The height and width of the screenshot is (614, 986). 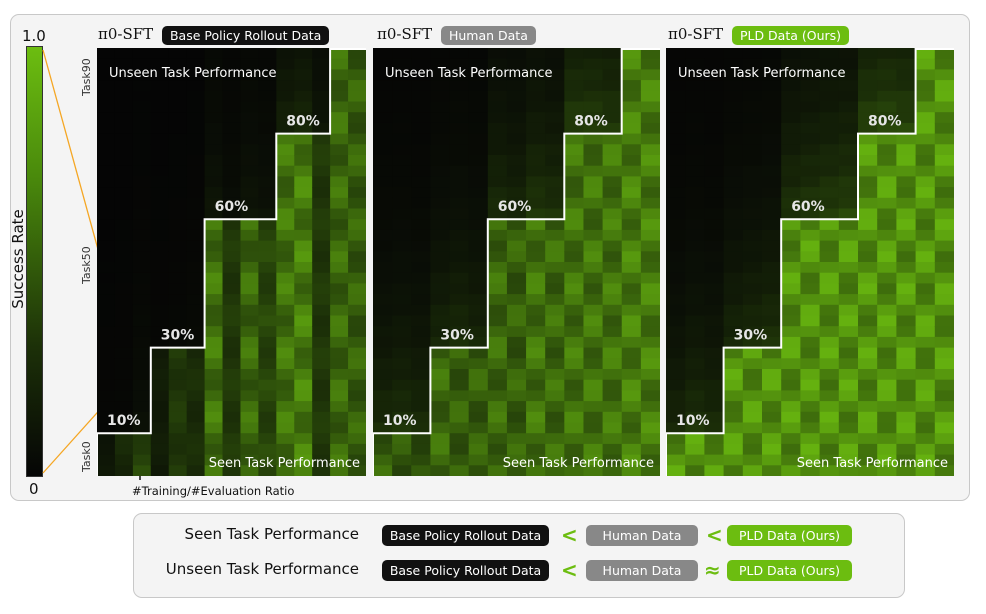 I want to click on colorbar, so click(x=34, y=261).